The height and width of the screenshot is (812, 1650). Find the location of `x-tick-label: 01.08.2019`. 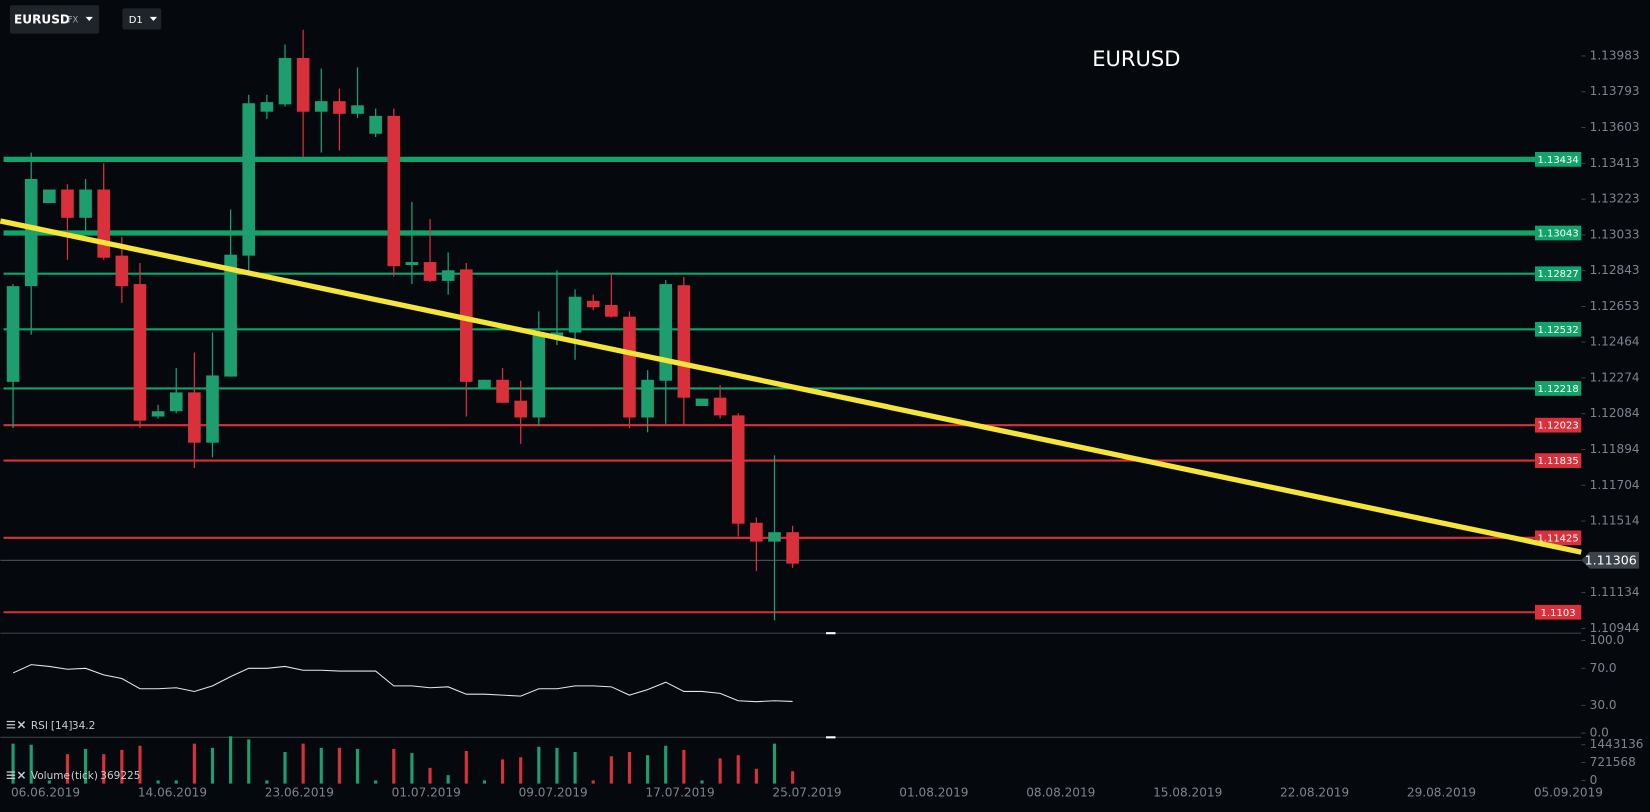

x-tick-label: 01.08.2019 is located at coordinates (933, 793).